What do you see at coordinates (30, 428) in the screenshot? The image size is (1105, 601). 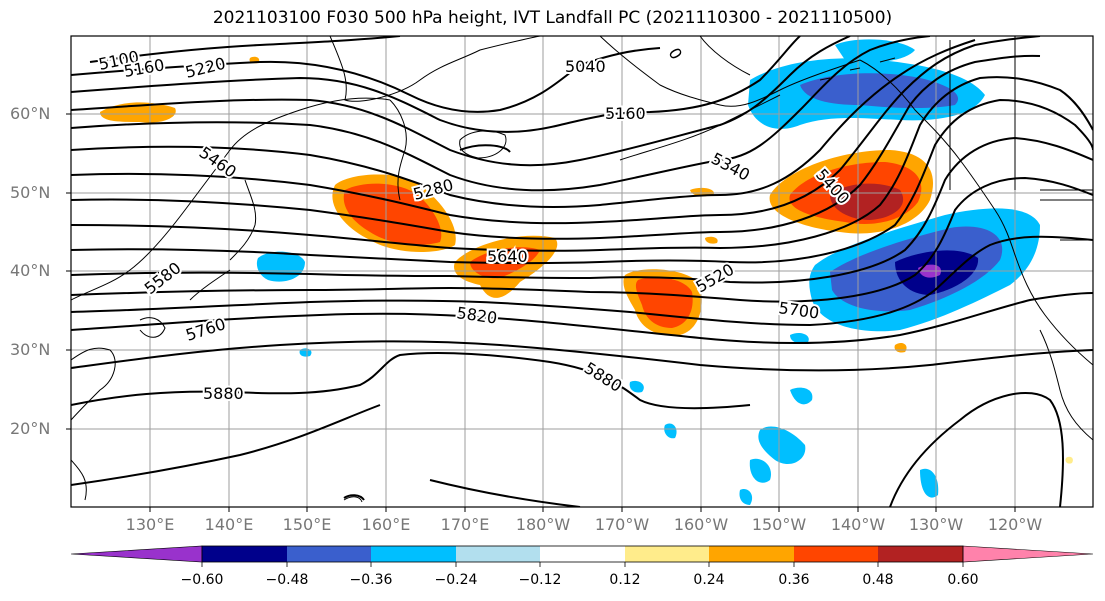 I see `lat-label: 20°N` at bounding box center [30, 428].